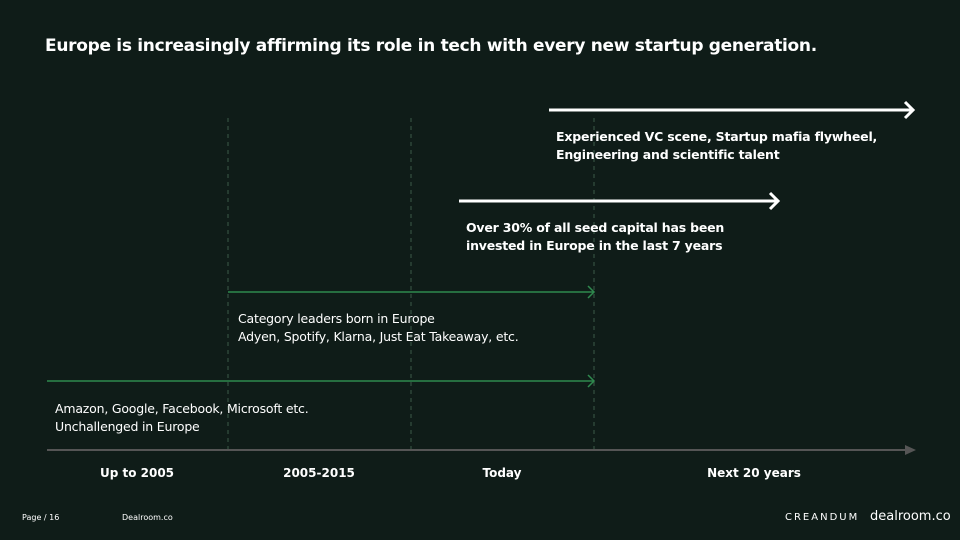 The height and width of the screenshot is (540, 960). What do you see at coordinates (822, 517) in the screenshot?
I see `logo: CREANDUM` at bounding box center [822, 517].